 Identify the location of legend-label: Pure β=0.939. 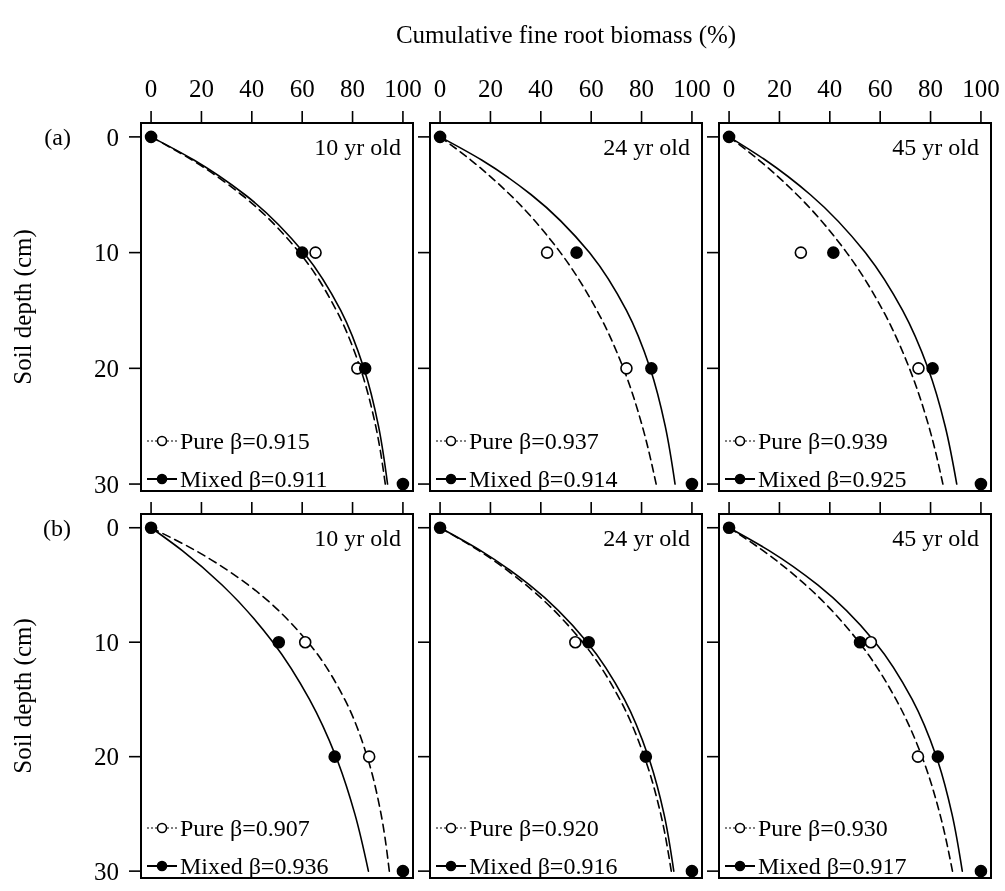
(823, 441).